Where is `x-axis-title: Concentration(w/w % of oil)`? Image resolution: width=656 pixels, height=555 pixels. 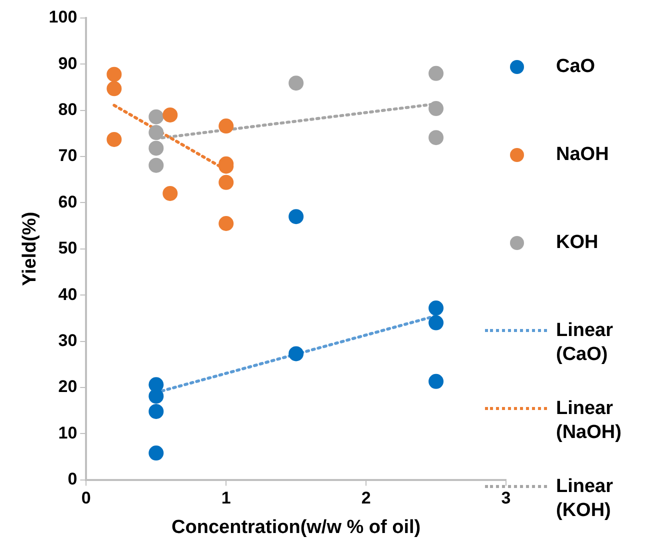
x-axis-title: Concentration(w/w % of oil) is located at coordinates (296, 527).